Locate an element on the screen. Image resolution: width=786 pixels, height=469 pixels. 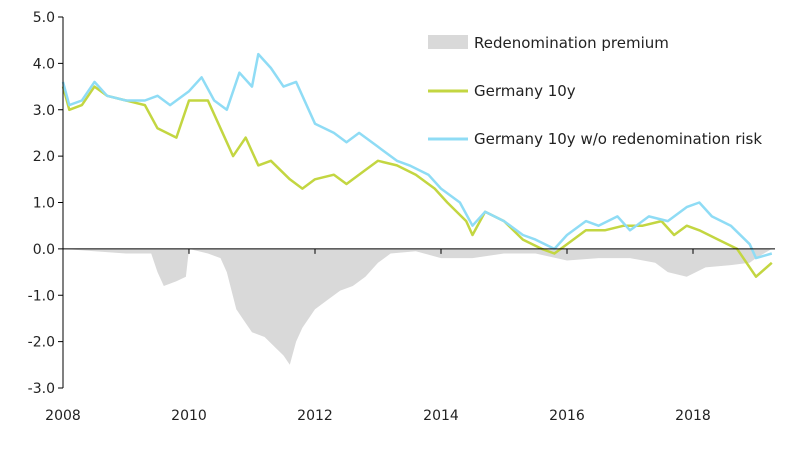
y-tick-label: 0.0 is located at coordinates (44, 250).